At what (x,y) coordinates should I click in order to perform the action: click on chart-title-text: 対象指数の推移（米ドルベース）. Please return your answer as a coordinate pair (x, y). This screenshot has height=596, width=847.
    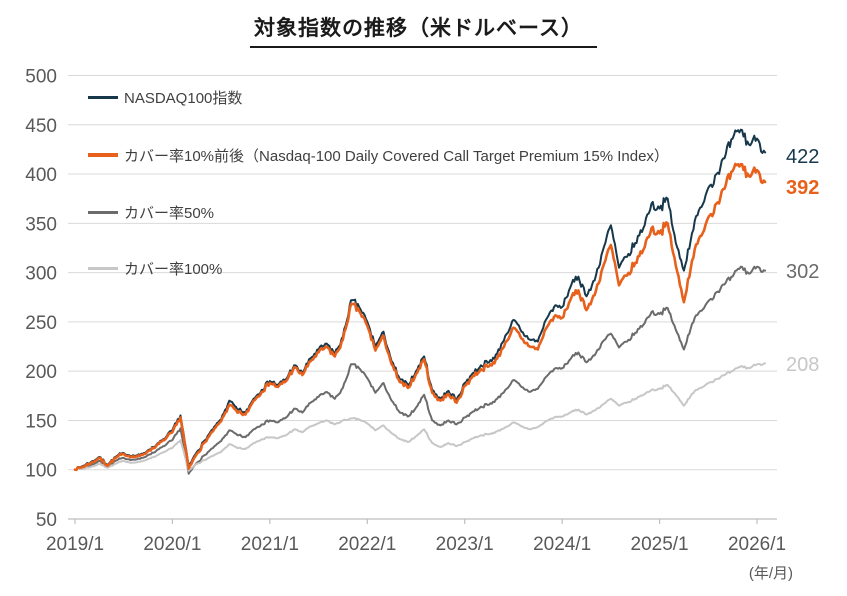
    Looking at the image, I should click on (423, 30).